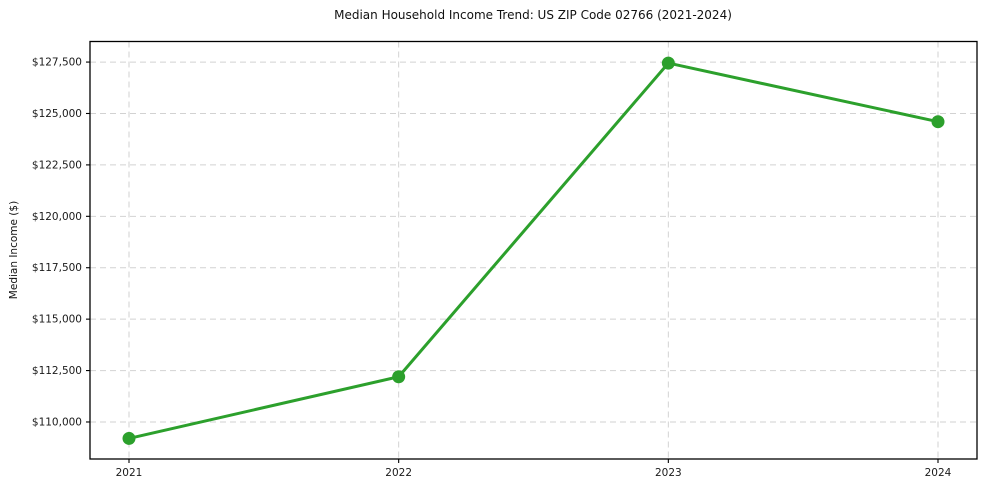 Image resolution: width=989 pixels, height=490 pixels. I want to click on data-point-2022, so click(399, 377).